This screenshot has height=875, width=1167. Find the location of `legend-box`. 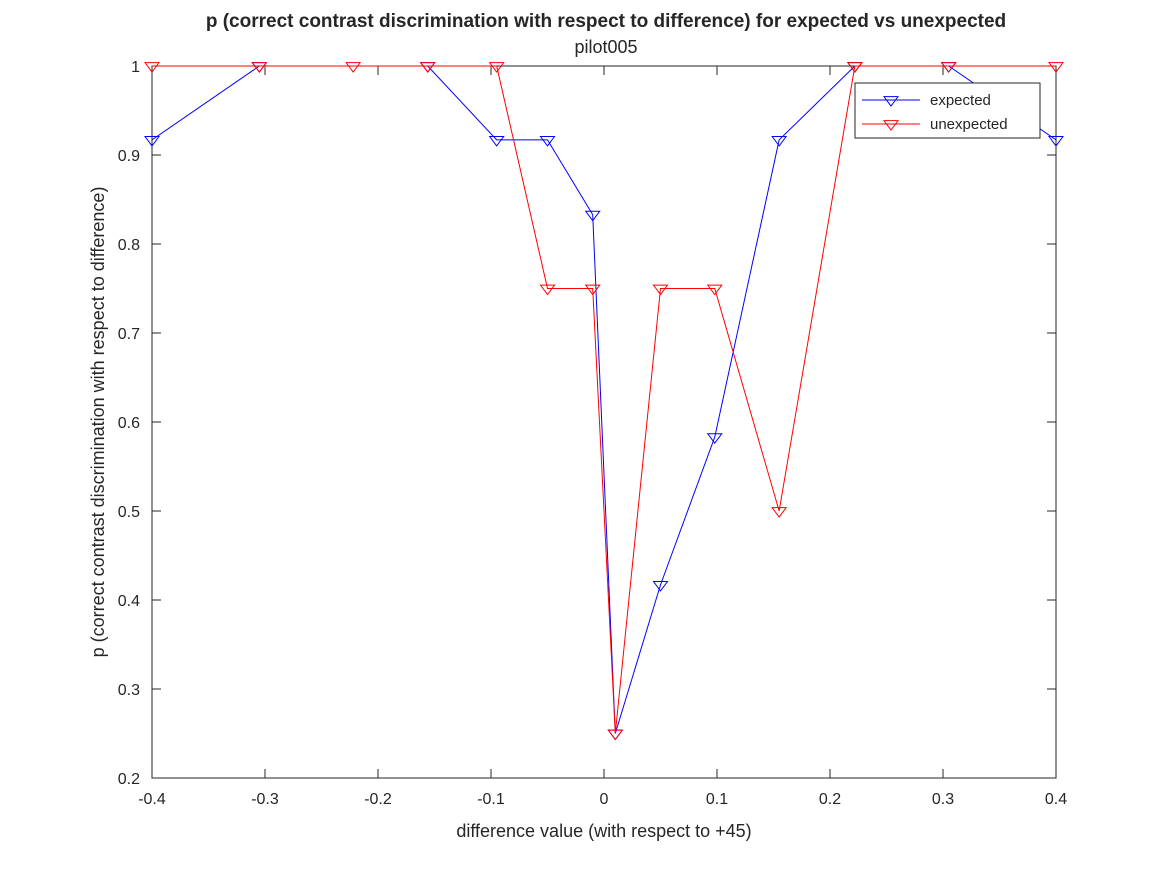

legend-box is located at coordinates (947, 110).